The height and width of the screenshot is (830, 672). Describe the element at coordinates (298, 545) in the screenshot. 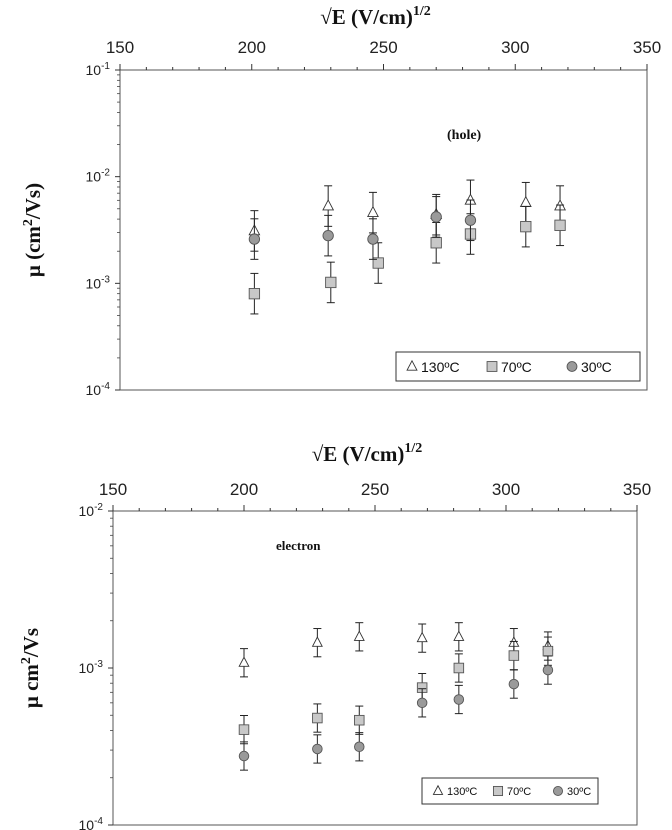

I see `chart-annotation: electron` at that location.